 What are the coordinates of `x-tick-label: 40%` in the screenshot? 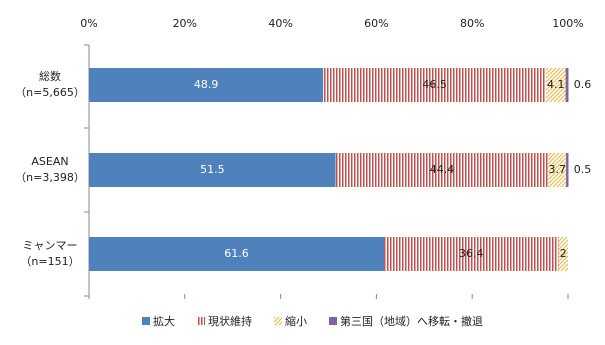 It's located at (280, 23).